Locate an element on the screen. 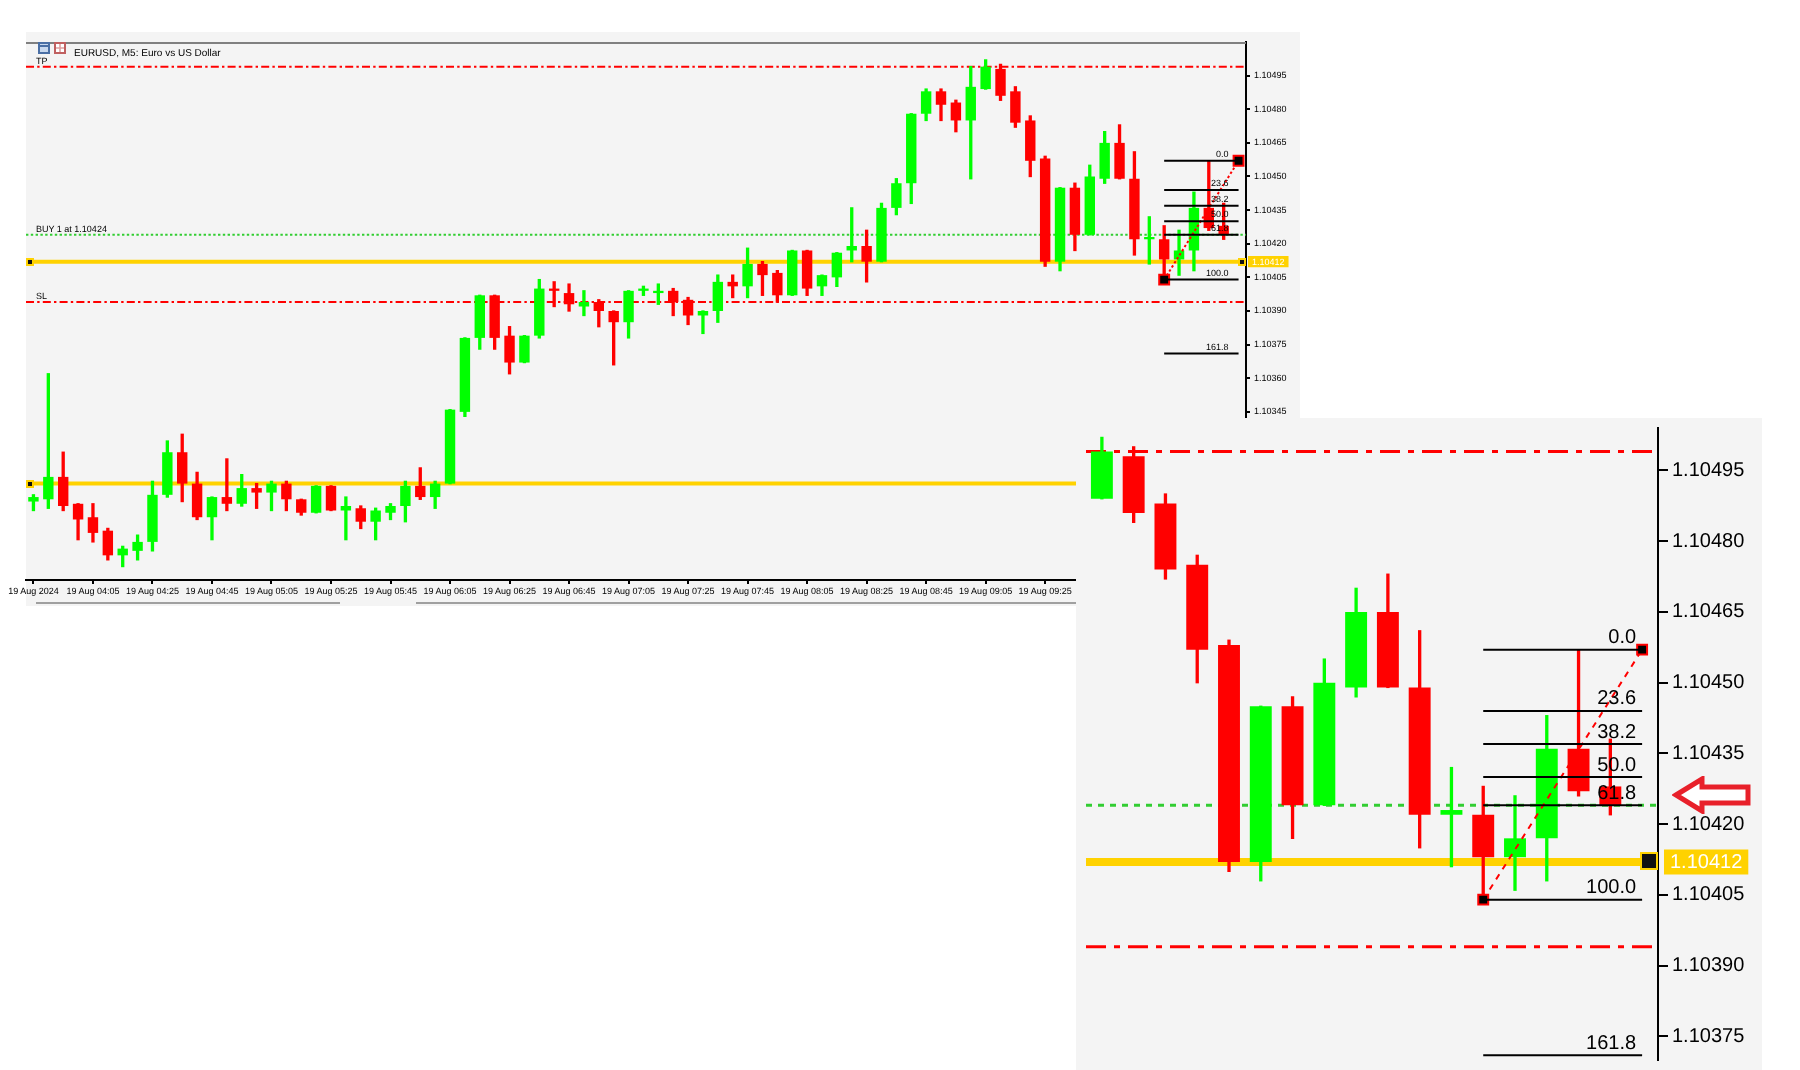  y-tick-label: 1.10450 is located at coordinates (1709, 683).